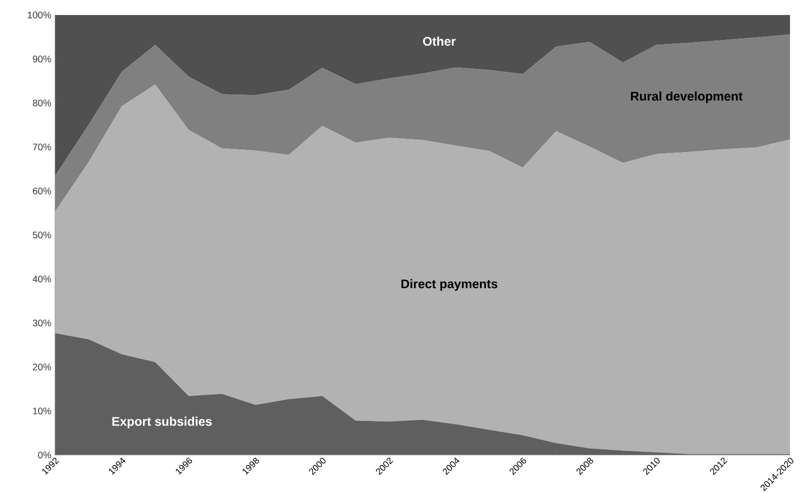  What do you see at coordinates (42, 103) in the screenshot?
I see `y-tick-label: 80%` at bounding box center [42, 103].